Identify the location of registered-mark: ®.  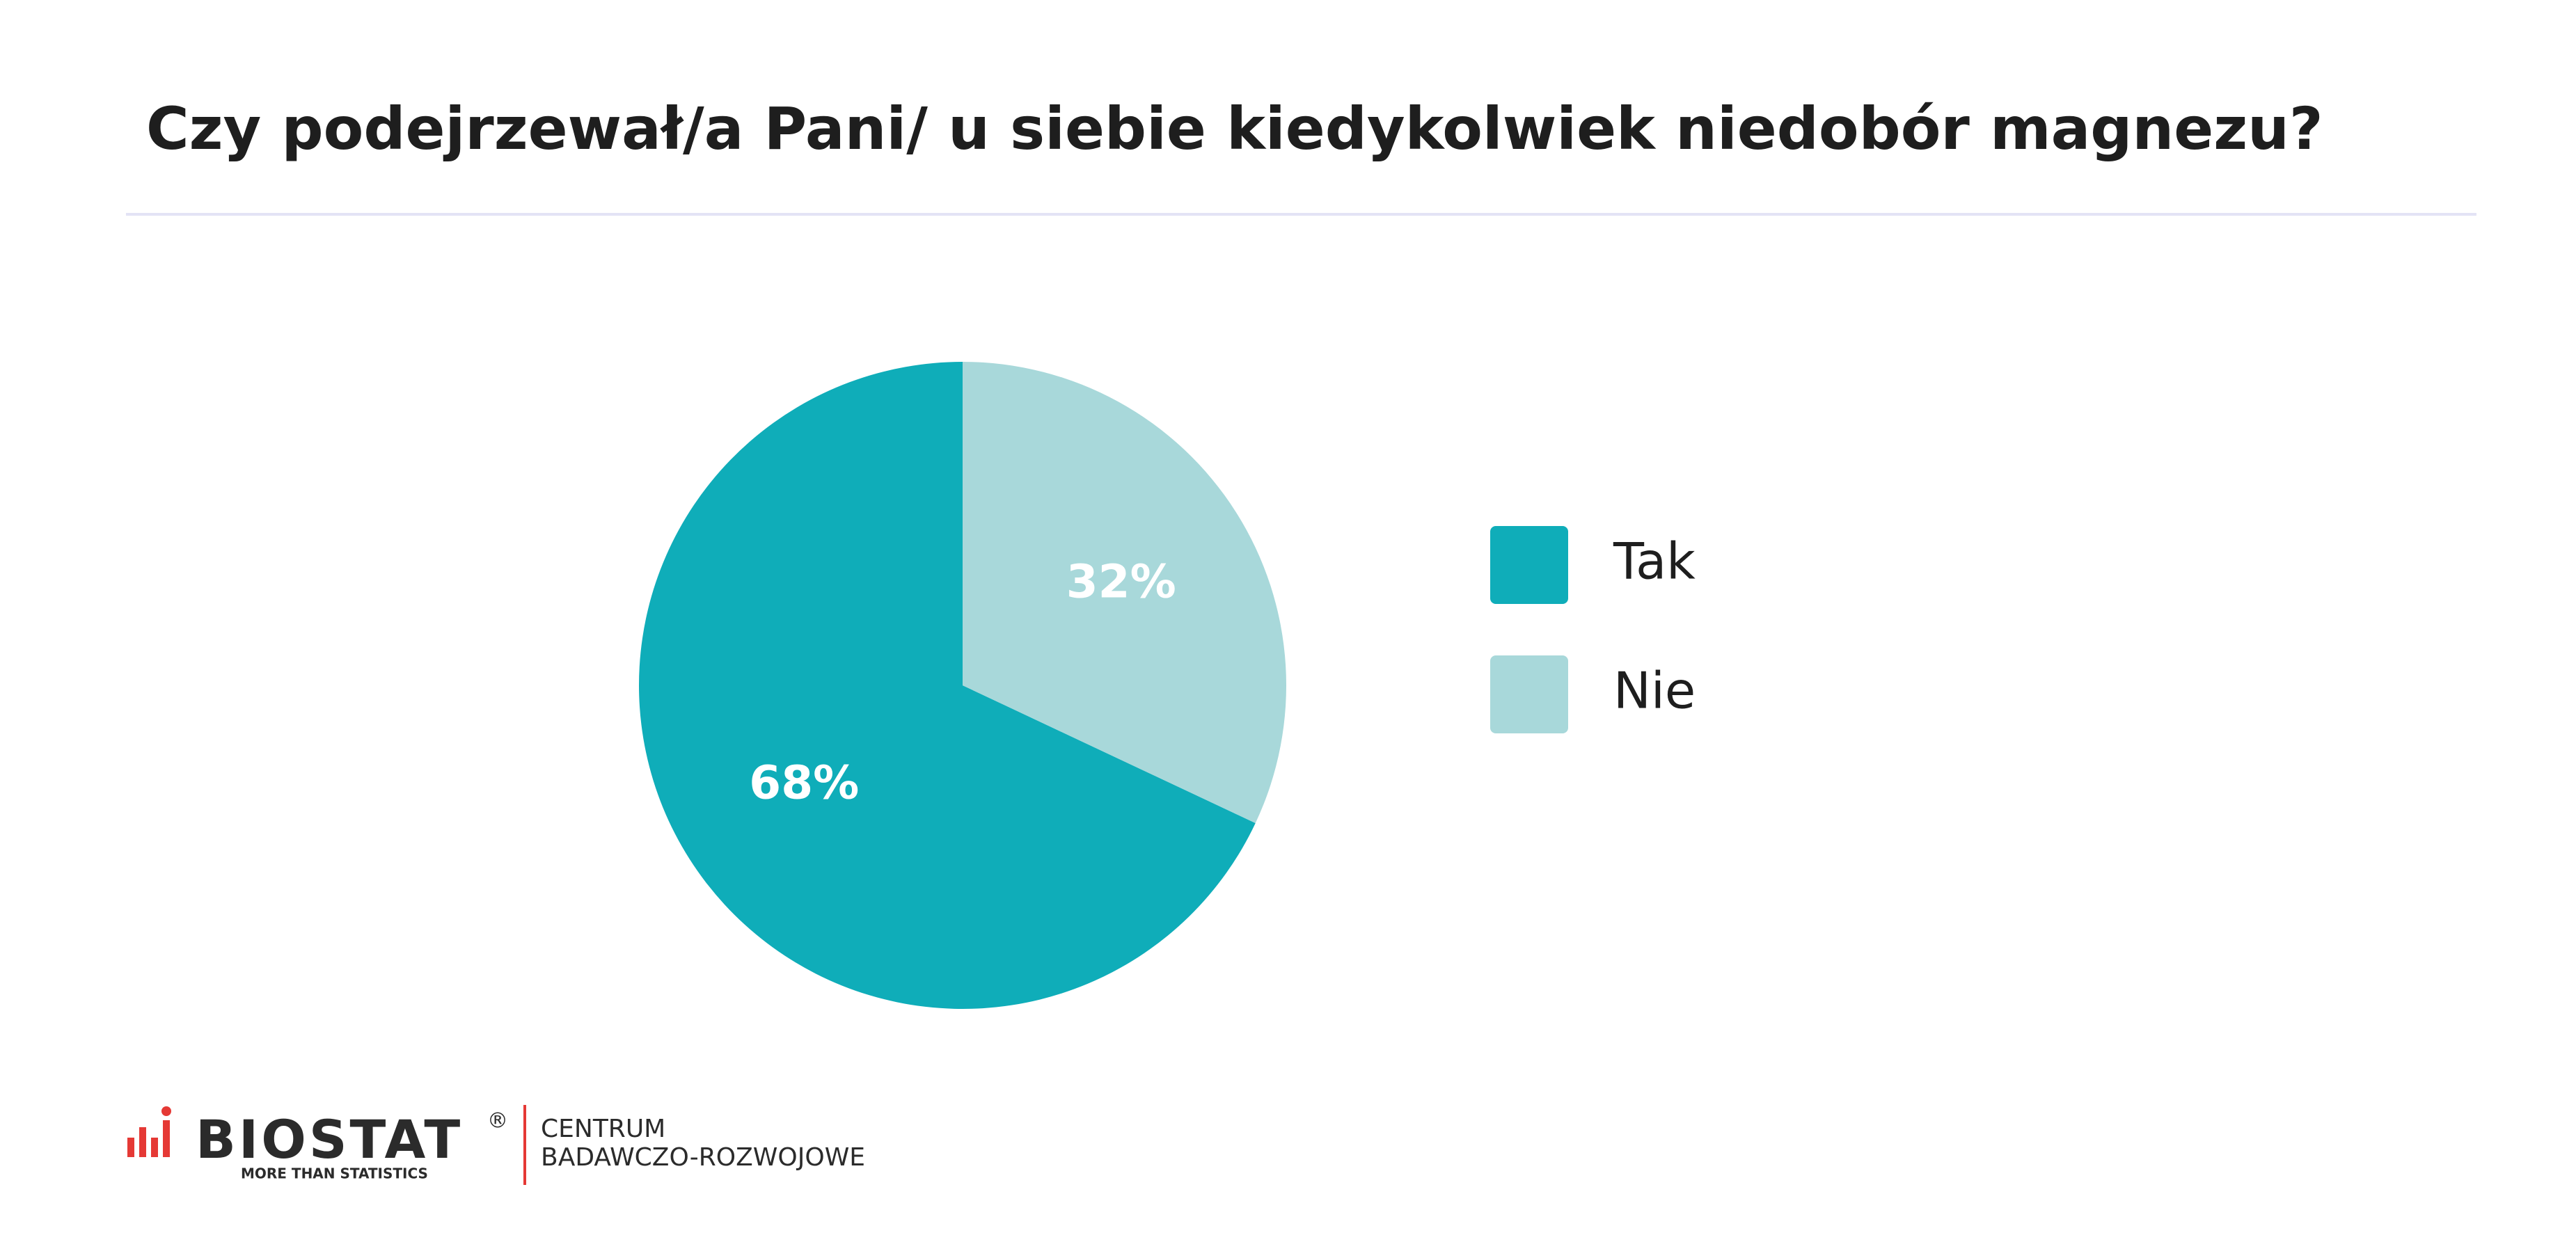
(497, 1121).